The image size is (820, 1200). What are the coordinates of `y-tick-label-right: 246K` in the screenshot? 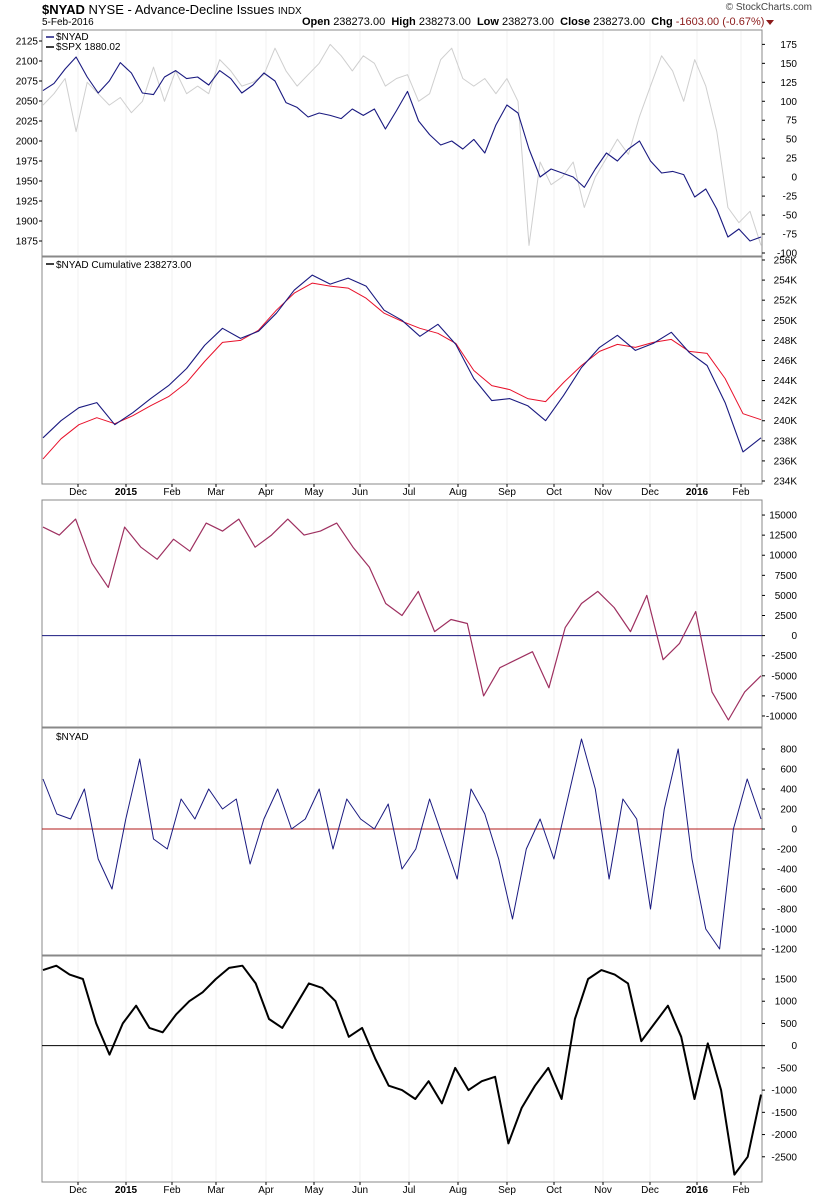 It's located at (786, 361).